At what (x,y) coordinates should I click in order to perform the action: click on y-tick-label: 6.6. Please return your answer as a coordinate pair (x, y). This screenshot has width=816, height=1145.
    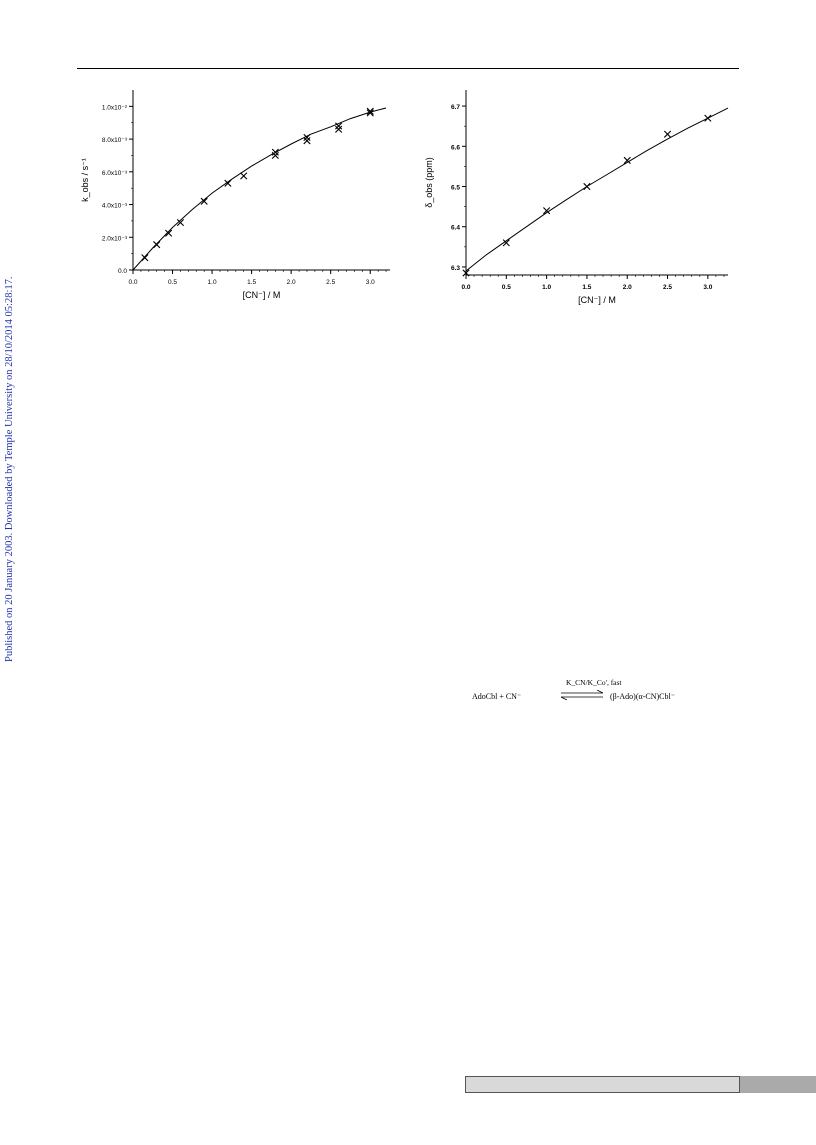
    Looking at the image, I should click on (455, 147).